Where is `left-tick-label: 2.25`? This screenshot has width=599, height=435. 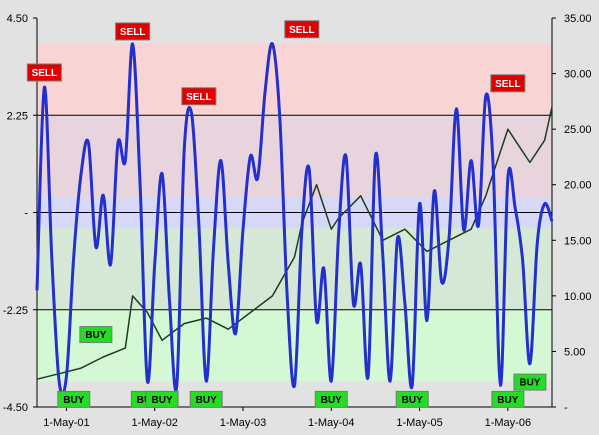 left-tick-label: 2.25 is located at coordinates (17, 116).